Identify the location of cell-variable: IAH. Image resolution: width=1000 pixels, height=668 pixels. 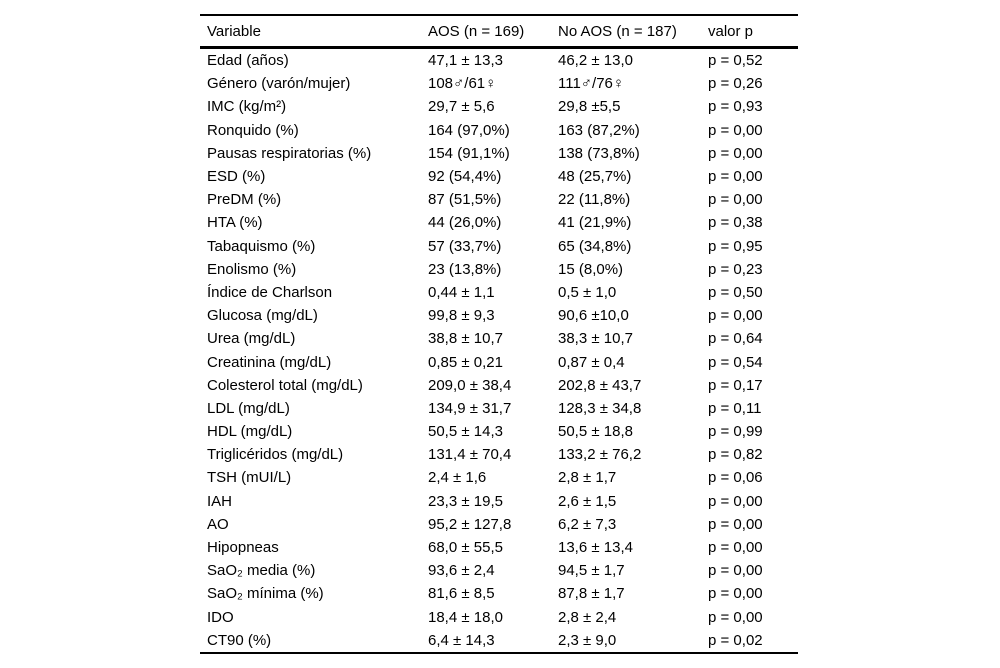
(220, 501).